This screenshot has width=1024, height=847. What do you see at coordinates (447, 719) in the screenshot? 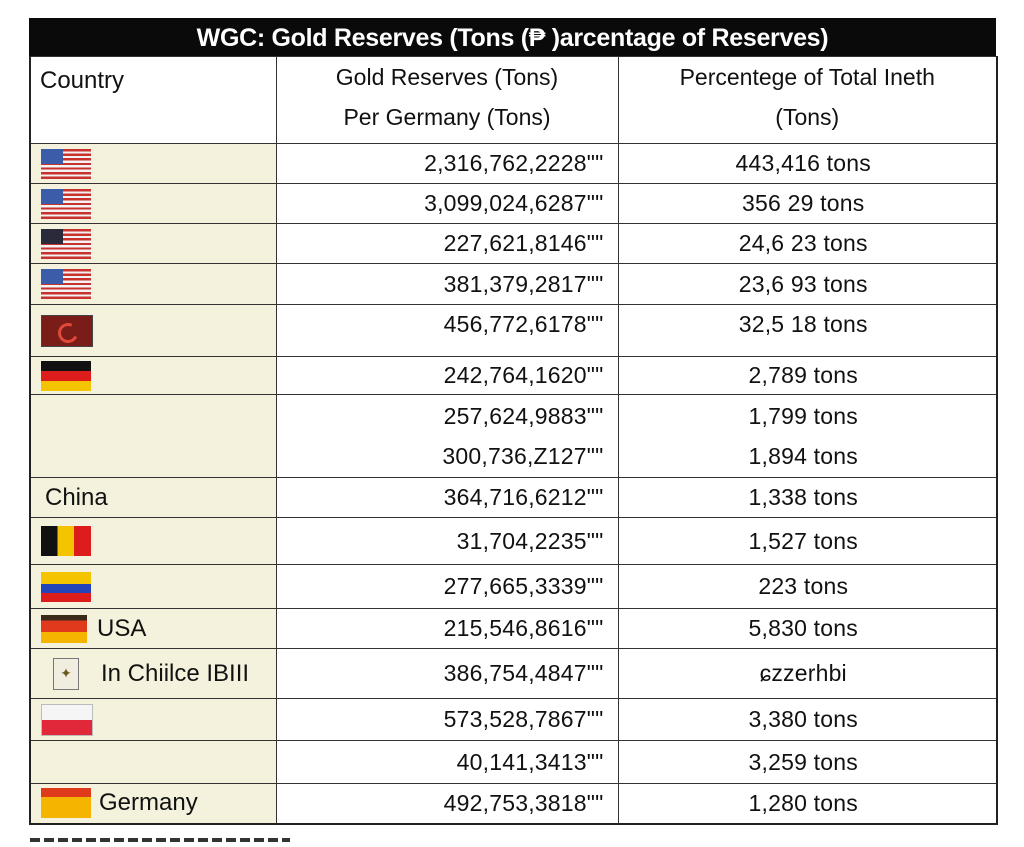
I see `reserve-cell: 573,528,7867""` at bounding box center [447, 719].